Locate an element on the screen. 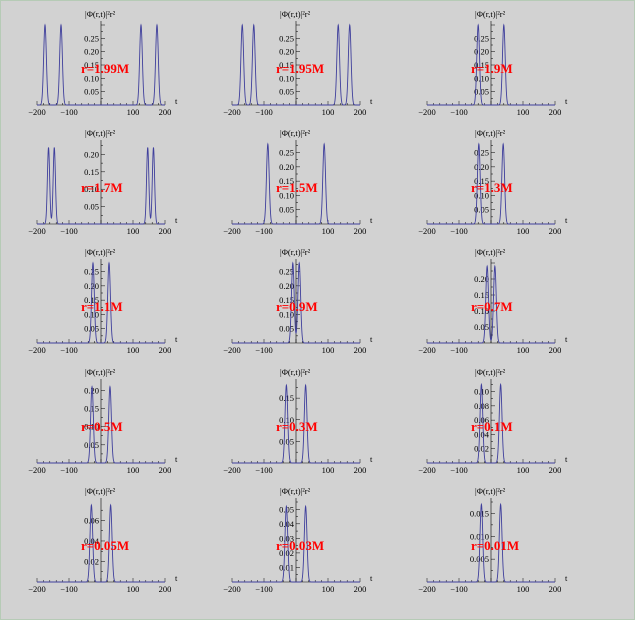  y-tick-label: 0.010 is located at coordinates (479, 536).